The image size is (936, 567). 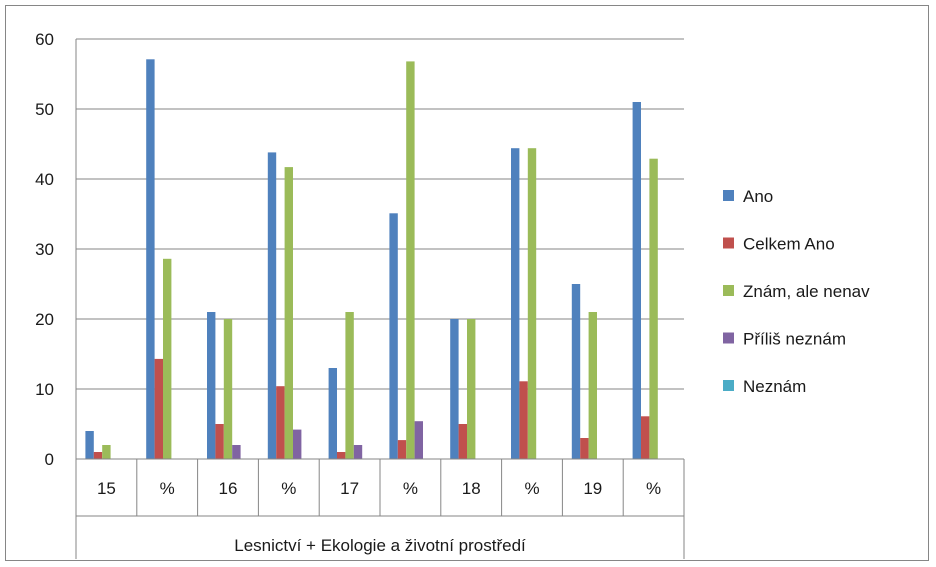 What do you see at coordinates (806, 291) in the screenshot?
I see `legend-label: Znám, ale nenav` at bounding box center [806, 291].